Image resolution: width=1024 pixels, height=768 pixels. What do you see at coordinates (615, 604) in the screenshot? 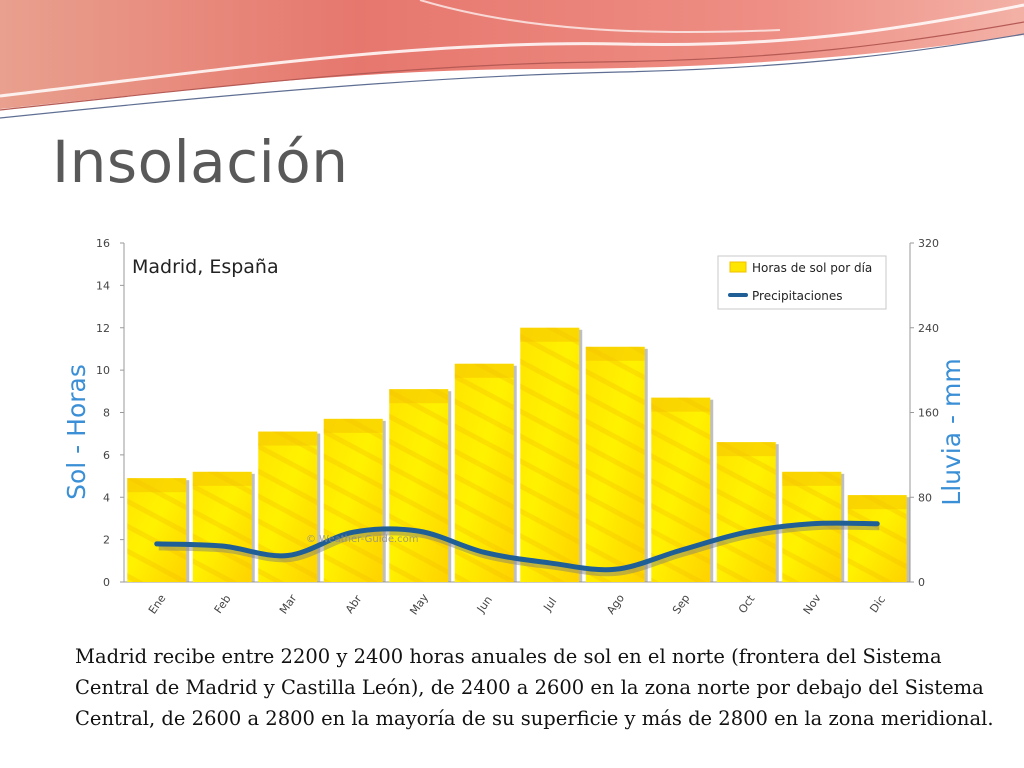
I see `x-tick-label: Ago` at bounding box center [615, 604].